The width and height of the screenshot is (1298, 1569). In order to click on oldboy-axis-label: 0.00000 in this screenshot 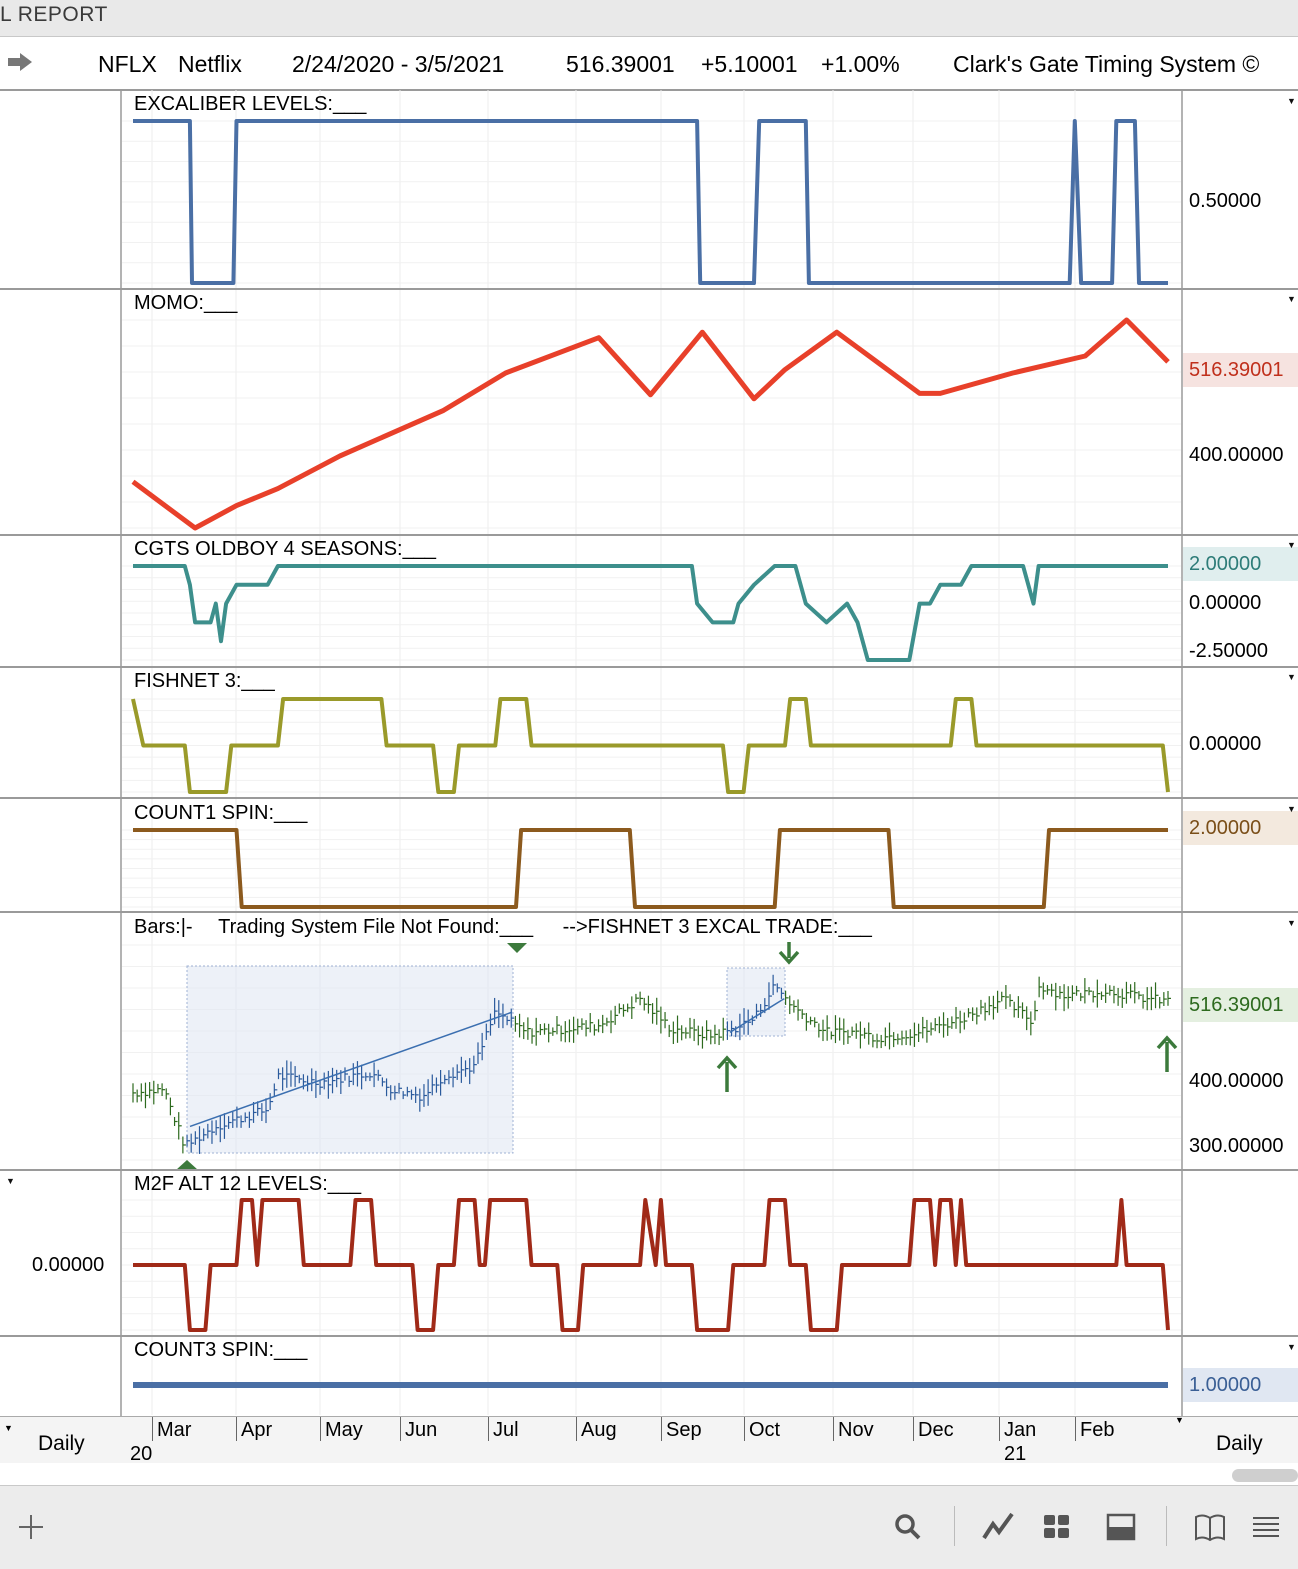, I will do `click(1225, 603)`.